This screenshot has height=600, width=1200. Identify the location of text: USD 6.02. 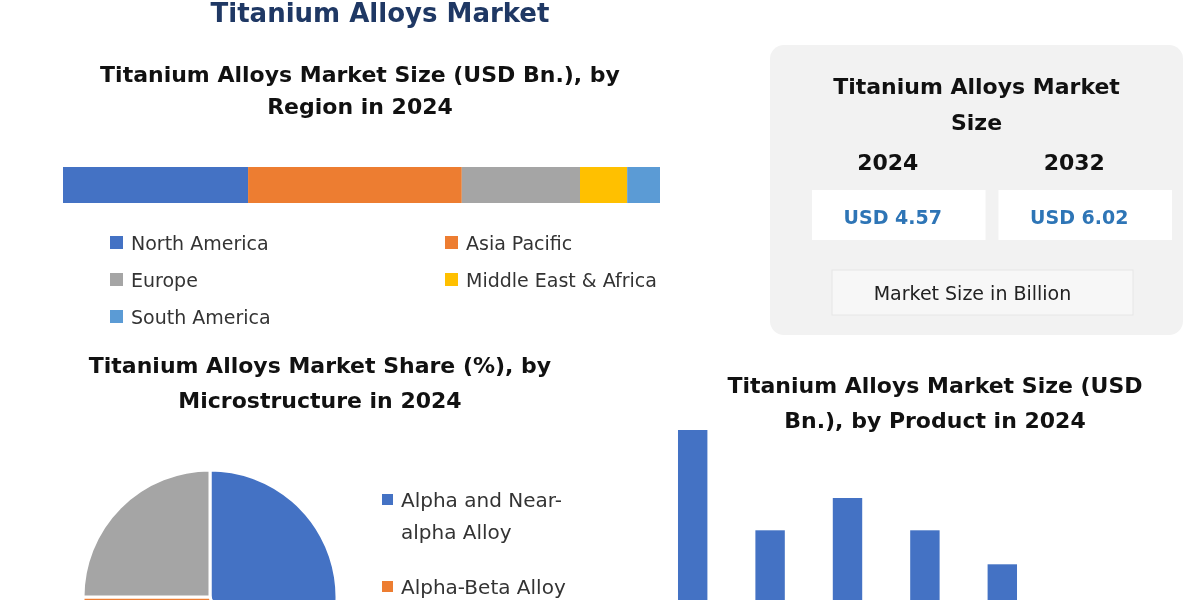
(1079, 217).